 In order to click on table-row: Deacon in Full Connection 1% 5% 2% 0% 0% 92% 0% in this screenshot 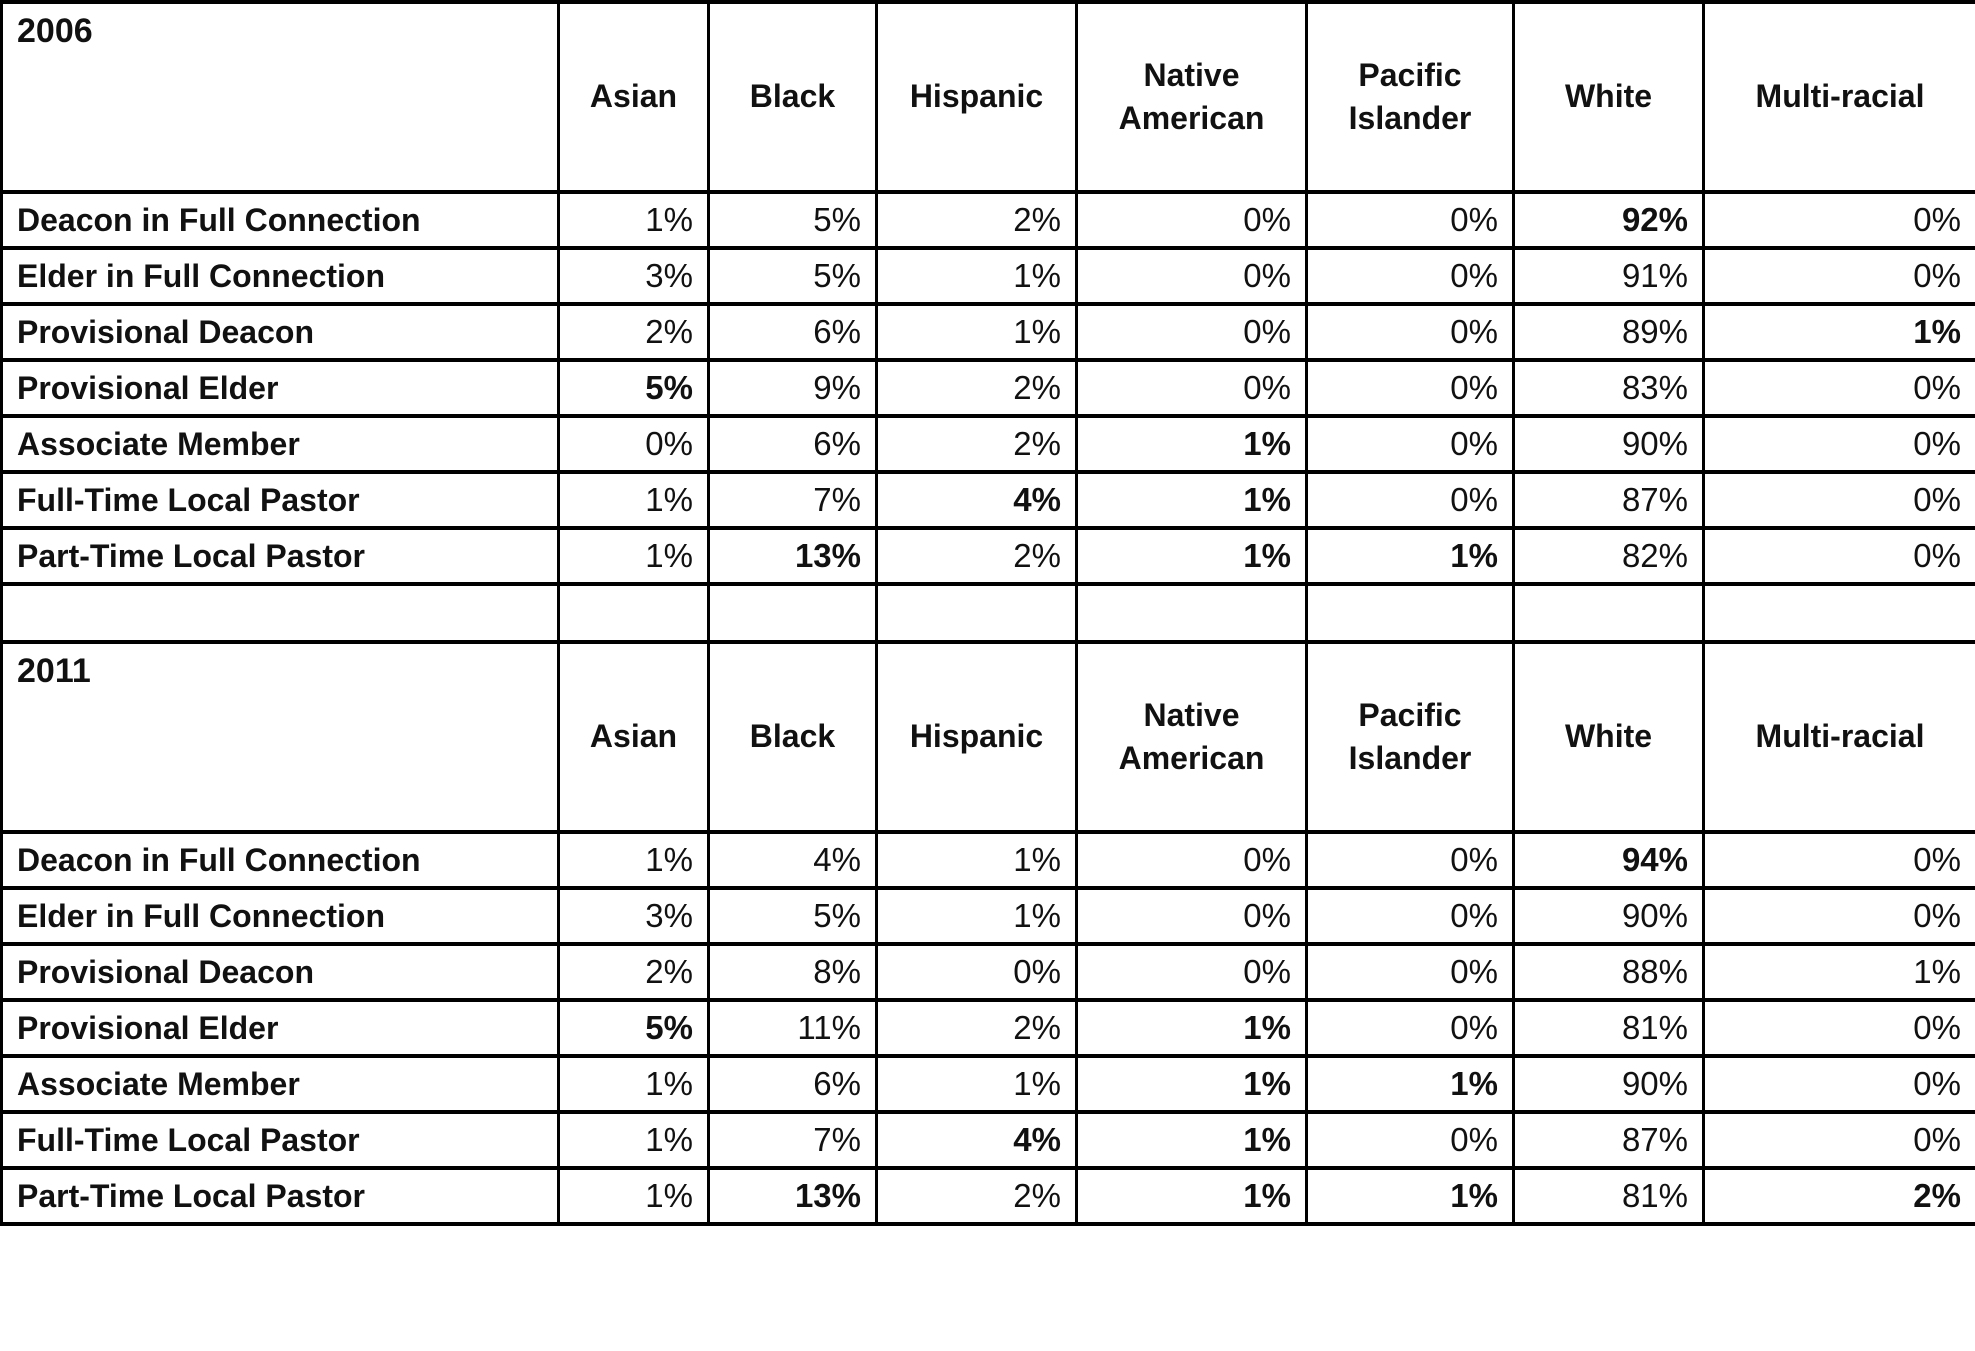, I will do `click(987, 220)`.